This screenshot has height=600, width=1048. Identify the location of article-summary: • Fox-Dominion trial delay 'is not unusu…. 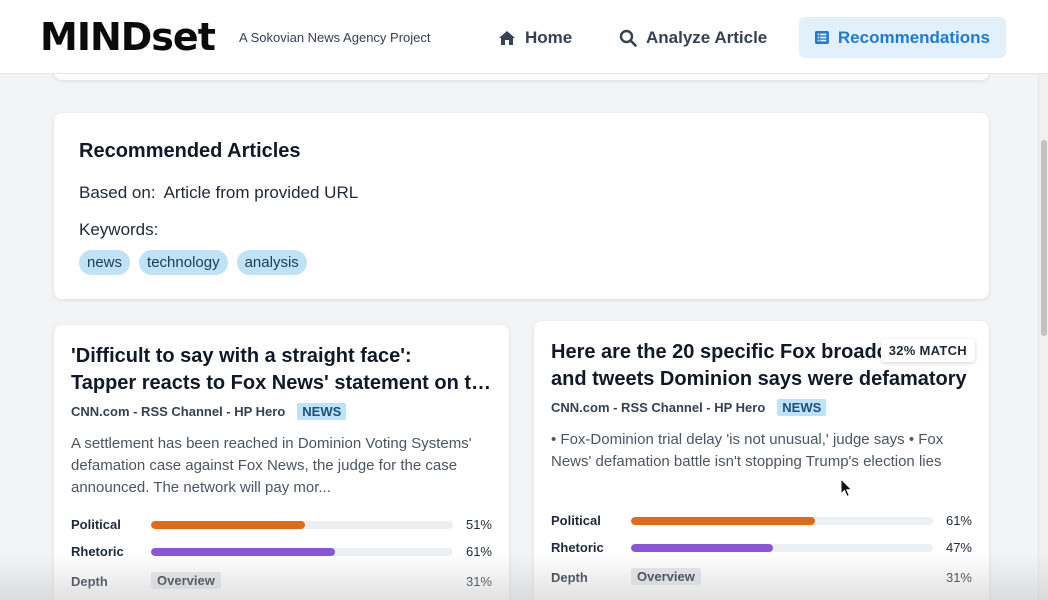
(747, 450).